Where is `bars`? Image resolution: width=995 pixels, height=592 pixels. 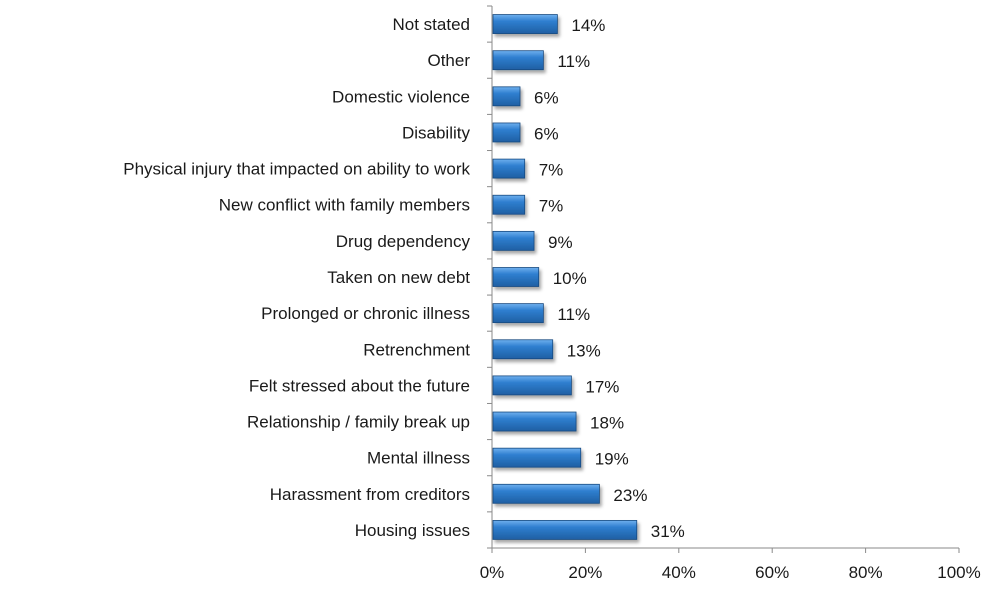 bars is located at coordinates (565, 277).